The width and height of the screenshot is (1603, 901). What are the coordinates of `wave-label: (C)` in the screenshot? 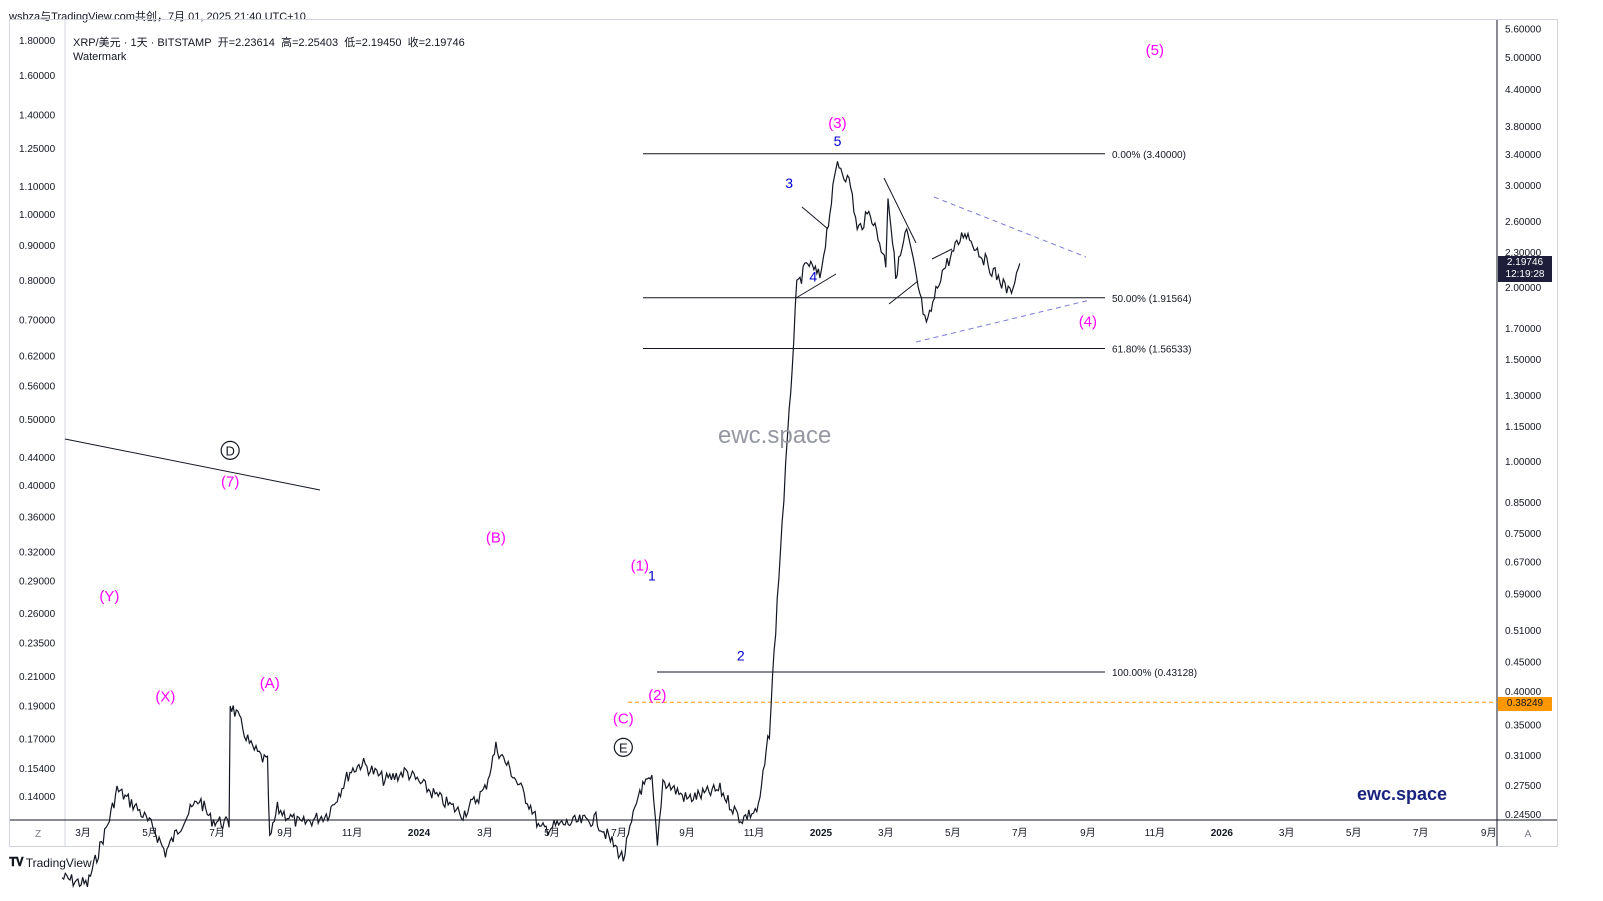 It's located at (623, 718).